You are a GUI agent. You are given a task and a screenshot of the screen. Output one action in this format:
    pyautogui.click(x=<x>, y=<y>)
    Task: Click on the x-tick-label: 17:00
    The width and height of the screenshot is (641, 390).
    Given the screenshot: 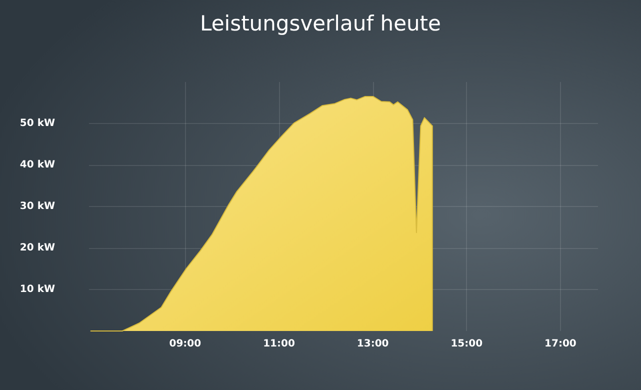 What is the action you would take?
    pyautogui.click(x=560, y=344)
    